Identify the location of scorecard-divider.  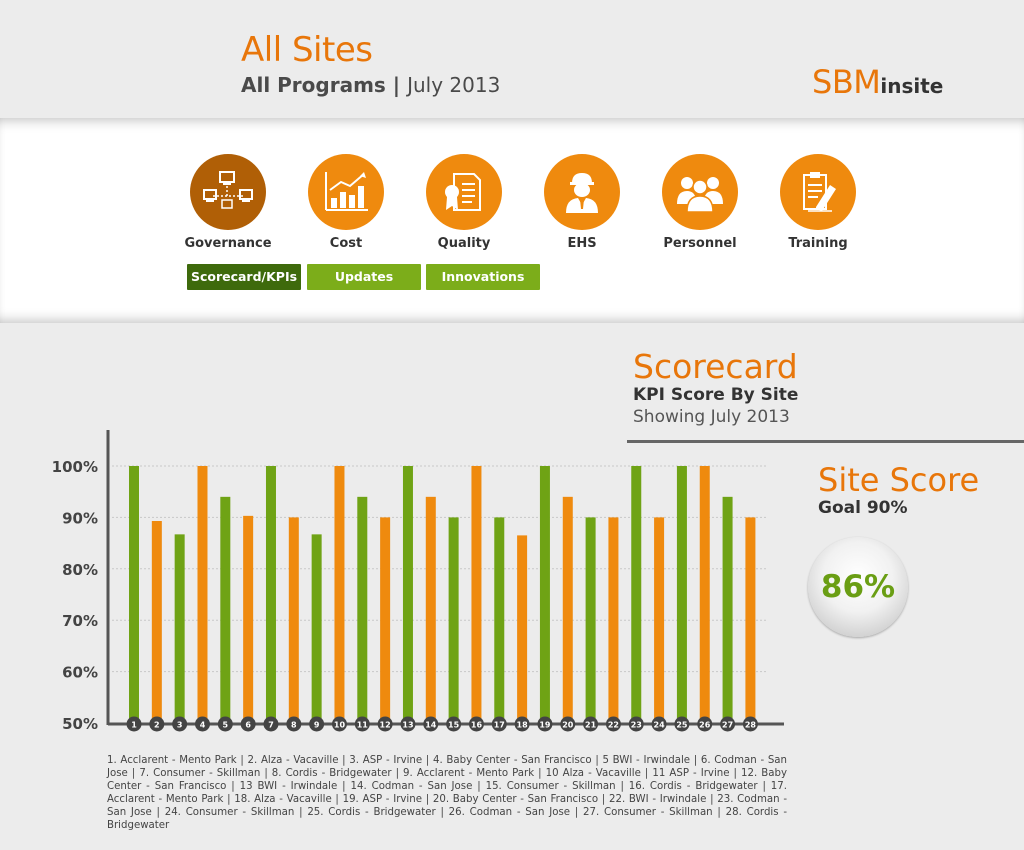
(825, 441).